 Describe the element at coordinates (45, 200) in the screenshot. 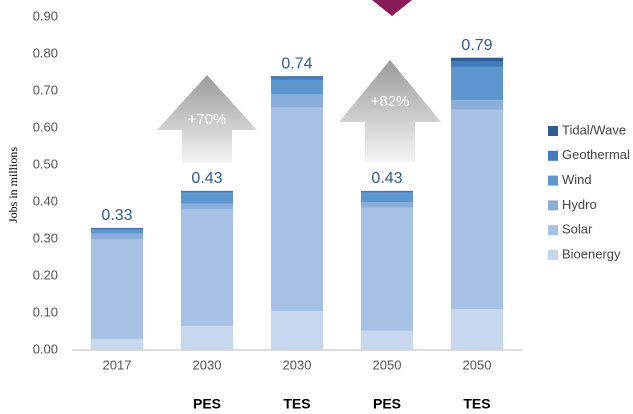

I see `y-tick-label: 0.40` at that location.